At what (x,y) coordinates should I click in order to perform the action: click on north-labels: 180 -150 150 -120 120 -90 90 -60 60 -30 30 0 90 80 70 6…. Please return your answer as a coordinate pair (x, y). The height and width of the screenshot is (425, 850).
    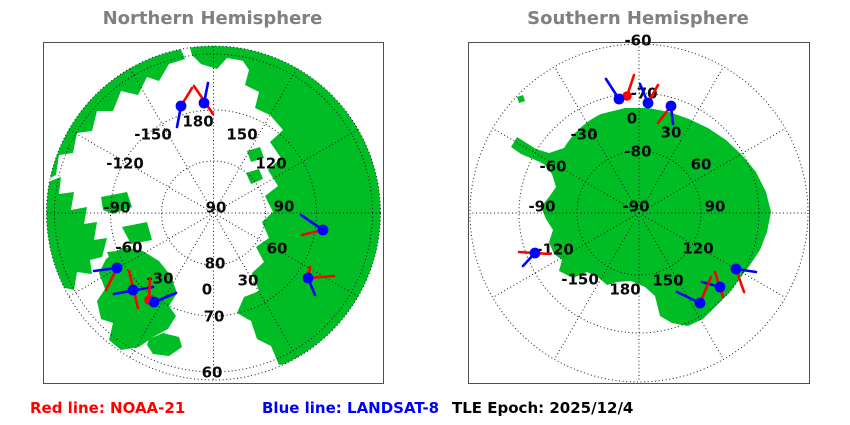
    Looking at the image, I should click on (198, 246).